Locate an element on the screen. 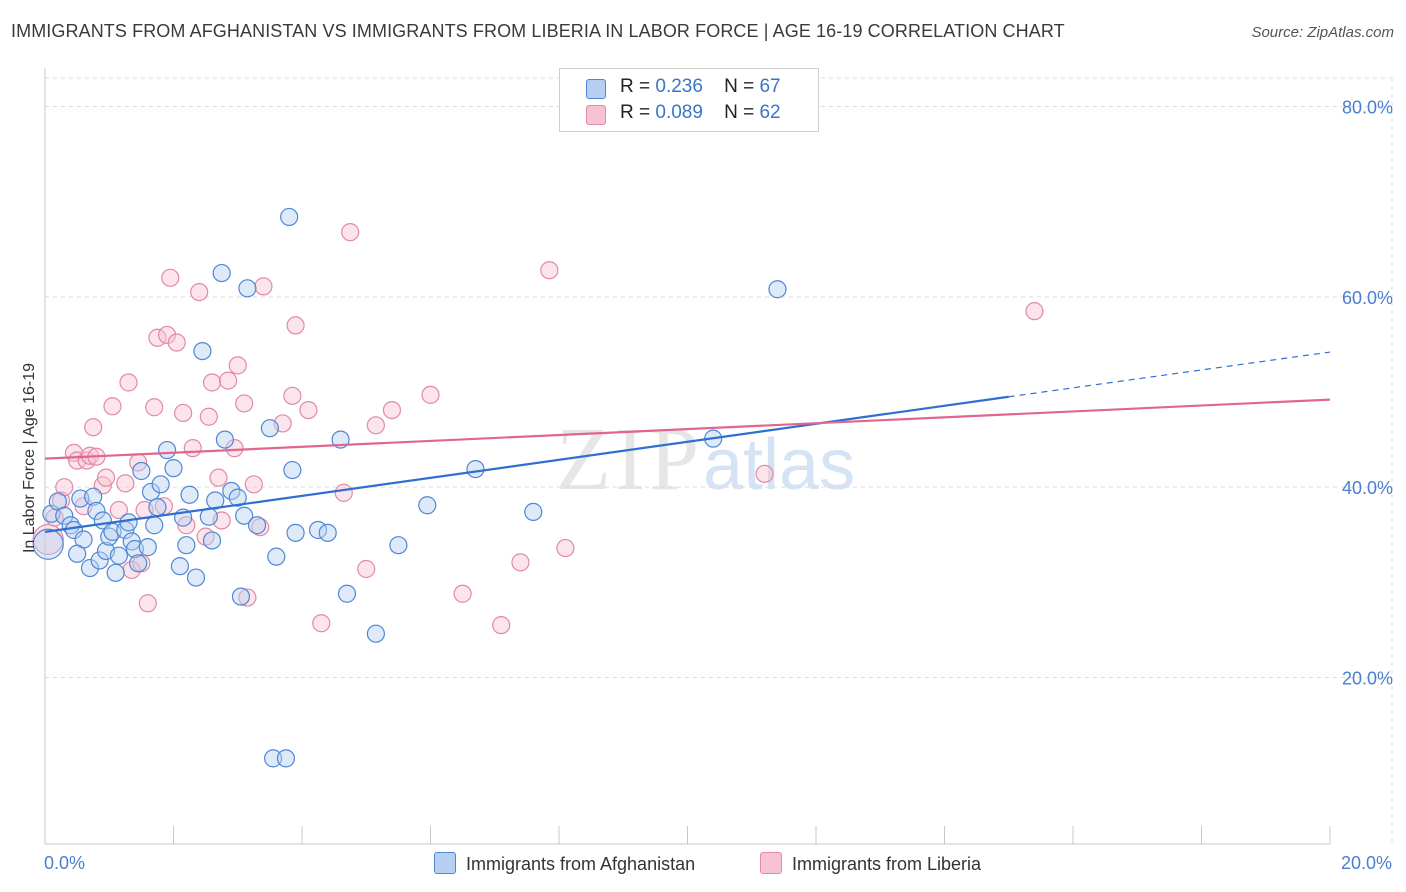  watermark: ZIPatlas is located at coordinates (705, 459).